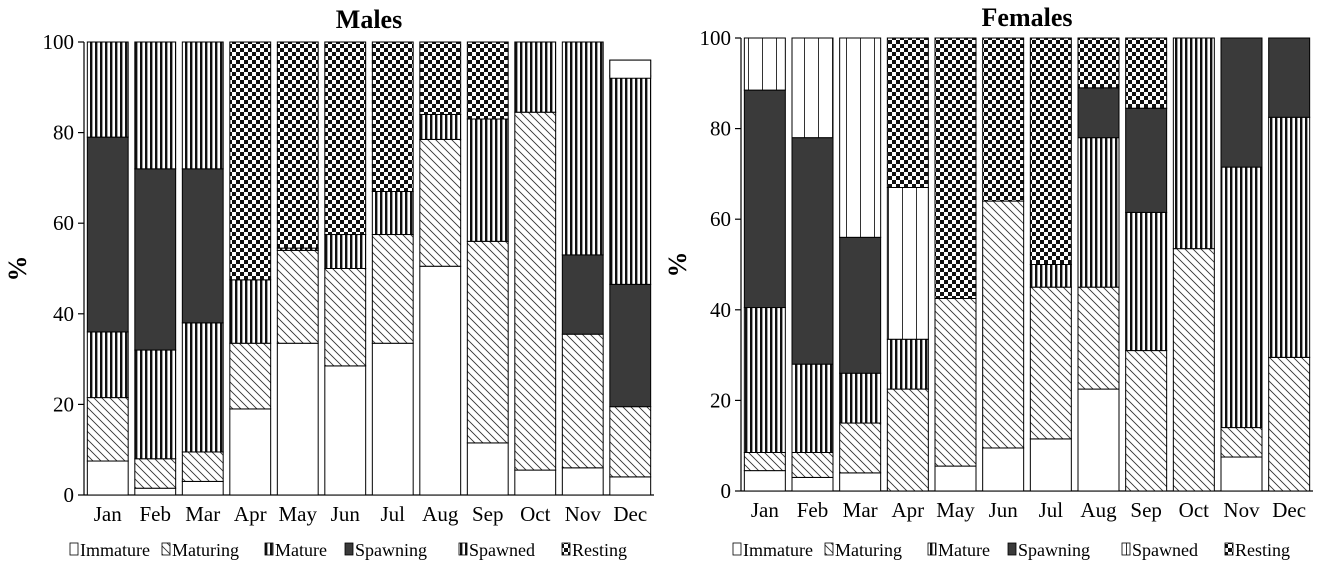 Image resolution: width=1325 pixels, height=564 pixels. I want to click on females-bar-feb-immature, so click(812, 484).